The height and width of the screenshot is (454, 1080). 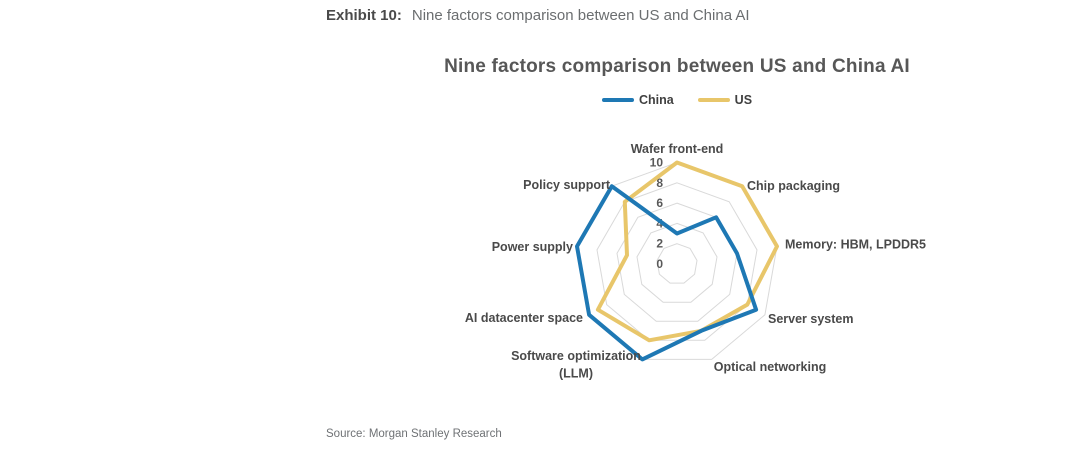 I want to click on series-polygon-china, so click(x=667, y=273).